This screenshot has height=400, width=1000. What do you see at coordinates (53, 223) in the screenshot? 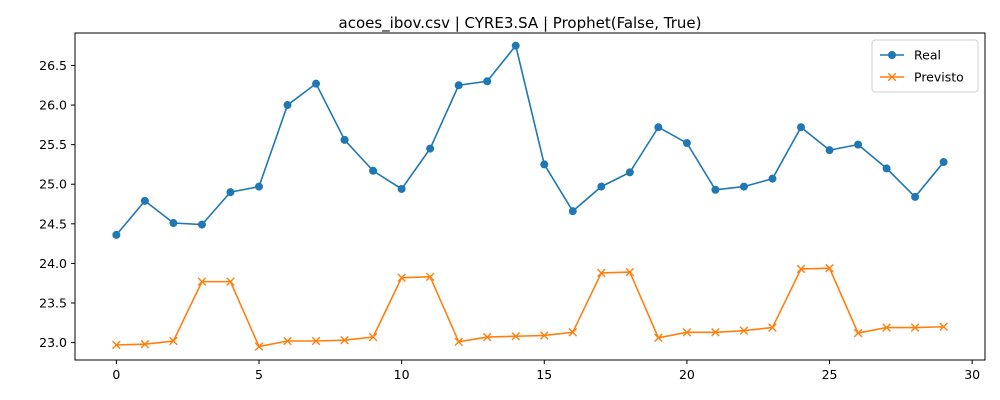
I see `y-tick-label: 24.5` at bounding box center [53, 223].